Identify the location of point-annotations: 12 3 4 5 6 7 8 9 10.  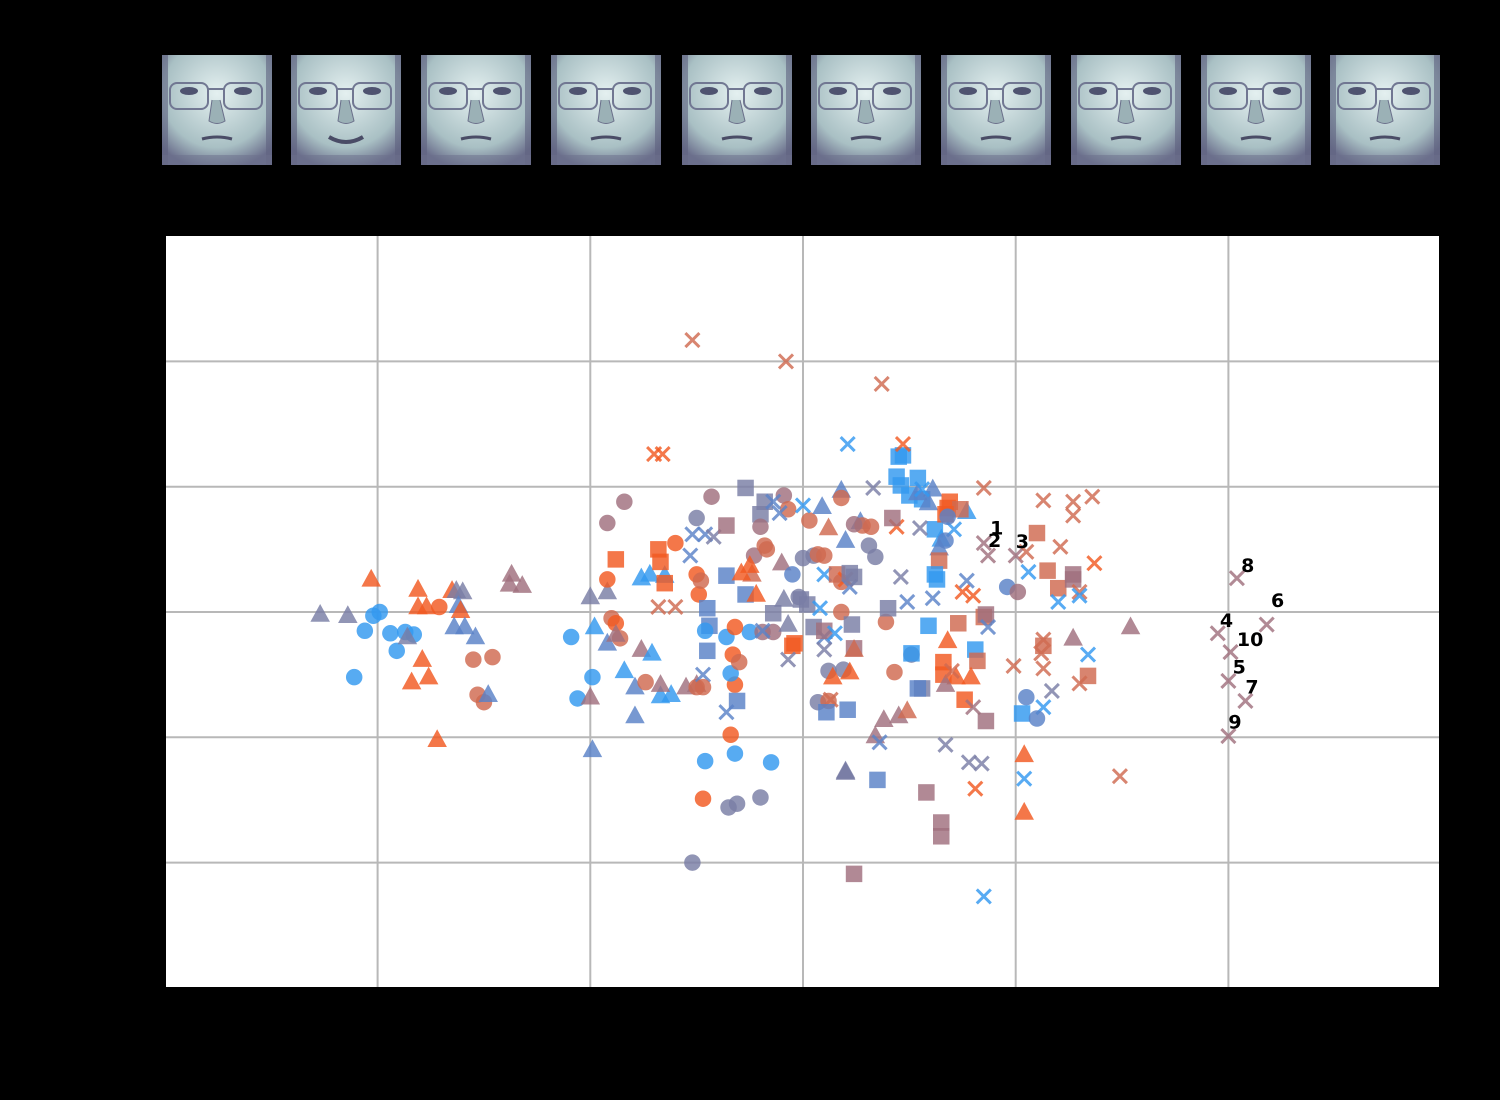
(1136, 625).